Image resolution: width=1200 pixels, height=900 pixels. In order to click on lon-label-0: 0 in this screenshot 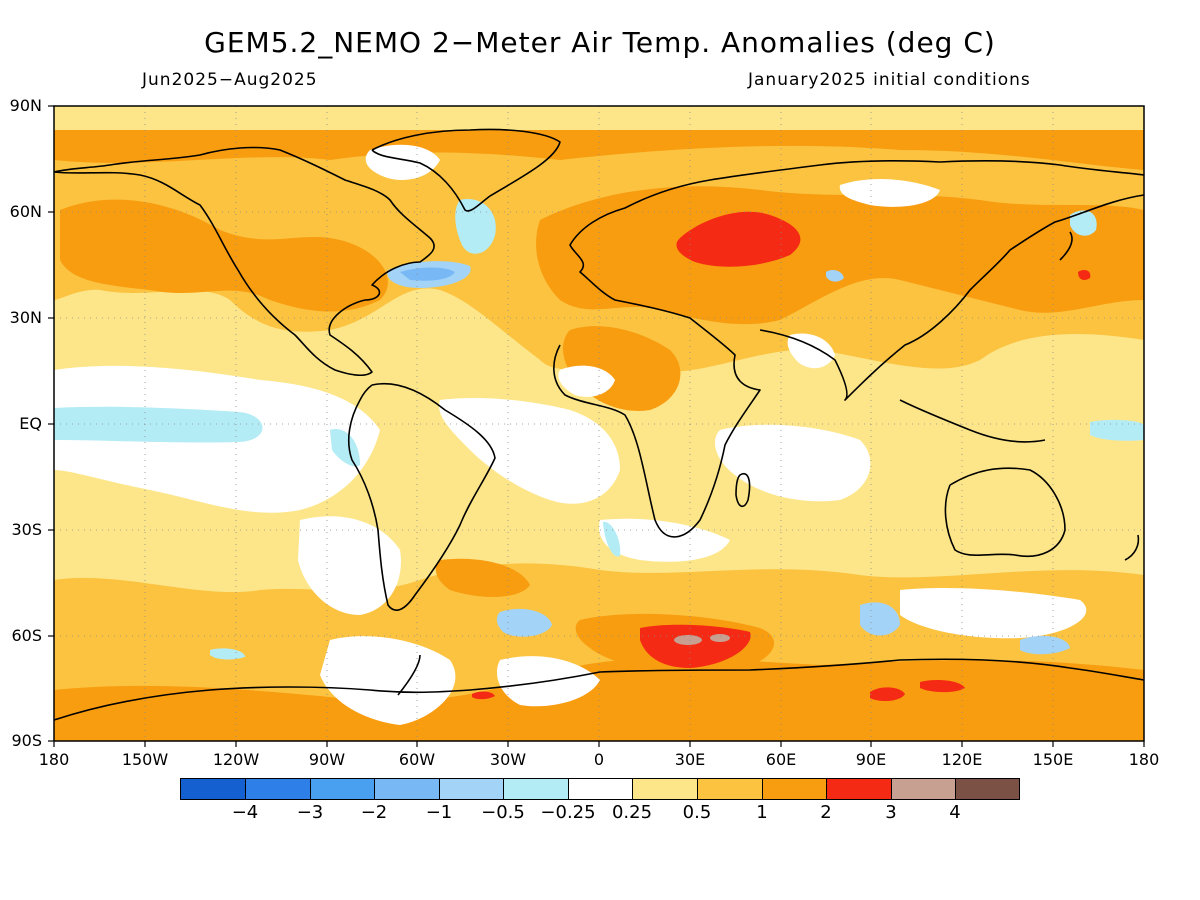, I will do `click(599, 759)`.